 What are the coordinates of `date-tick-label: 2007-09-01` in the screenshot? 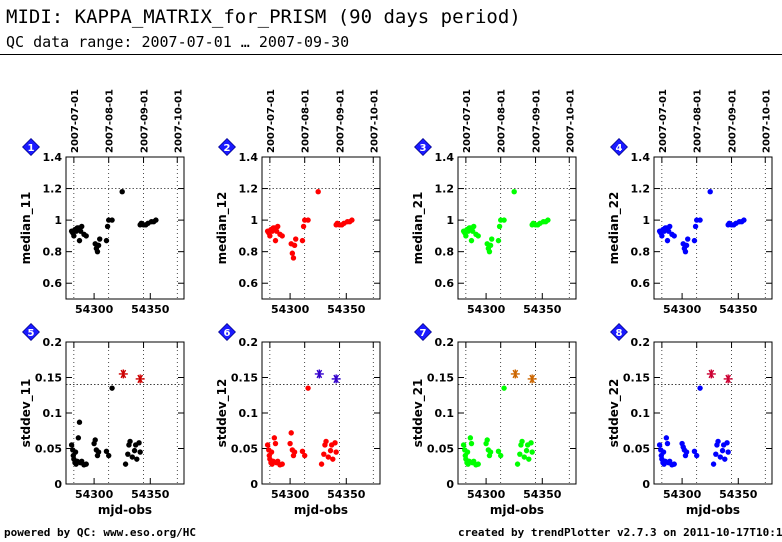 It's located at (733, 121).